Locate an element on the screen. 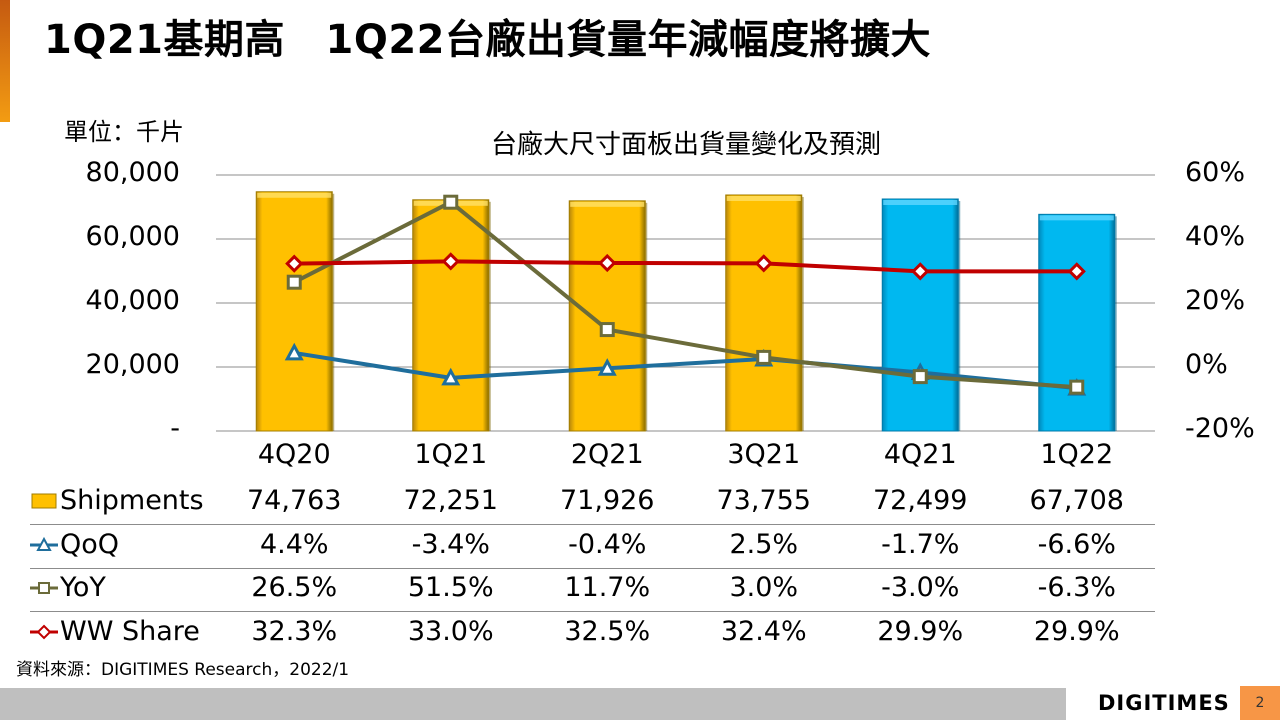  legend-square-icon is located at coordinates (44, 588).